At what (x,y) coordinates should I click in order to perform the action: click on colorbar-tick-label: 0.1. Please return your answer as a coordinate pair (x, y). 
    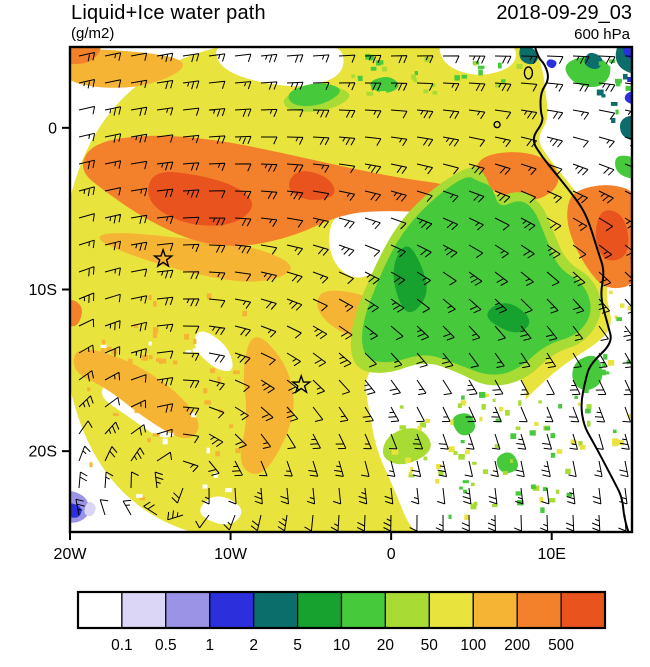
    Looking at the image, I should click on (122, 645).